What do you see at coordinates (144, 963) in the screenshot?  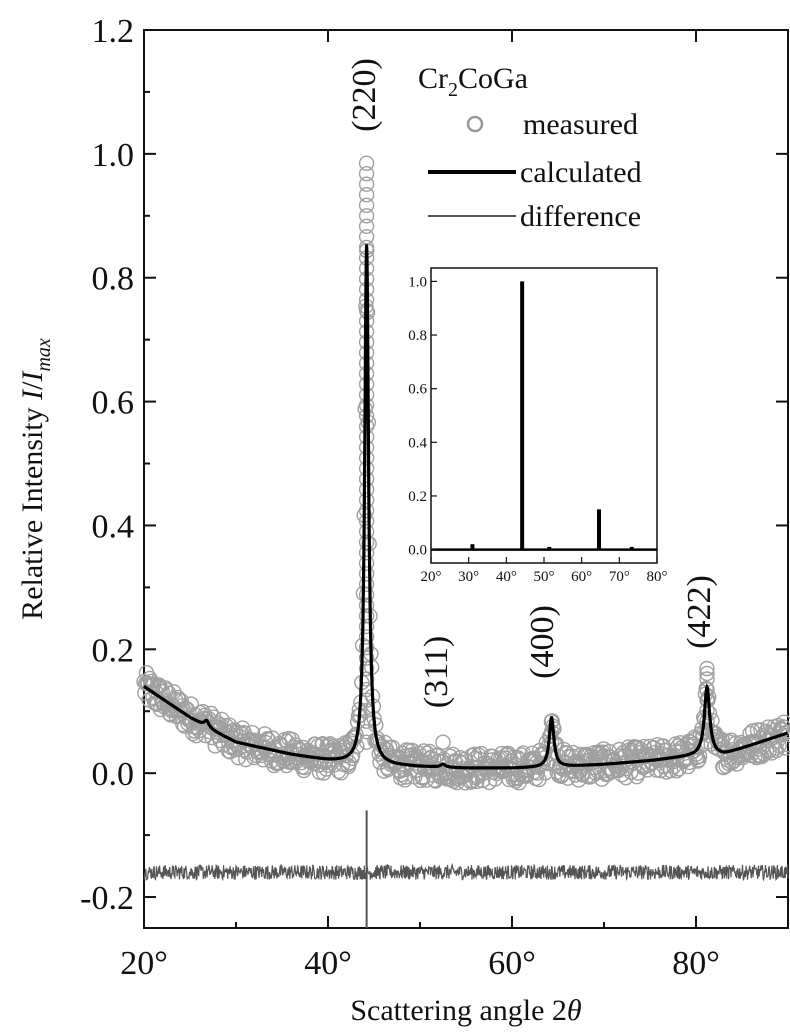 I see `x-tick-label: 20°` at bounding box center [144, 963].